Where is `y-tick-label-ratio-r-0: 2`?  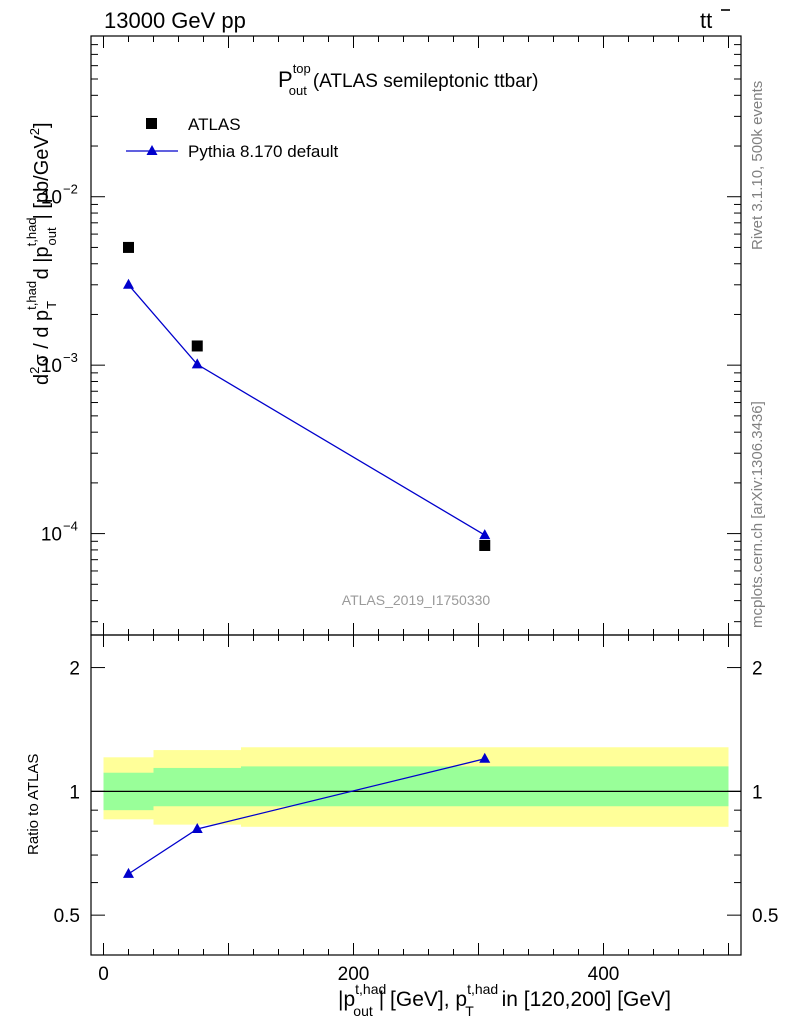 y-tick-label-ratio-r-0: 2 is located at coordinates (757, 669).